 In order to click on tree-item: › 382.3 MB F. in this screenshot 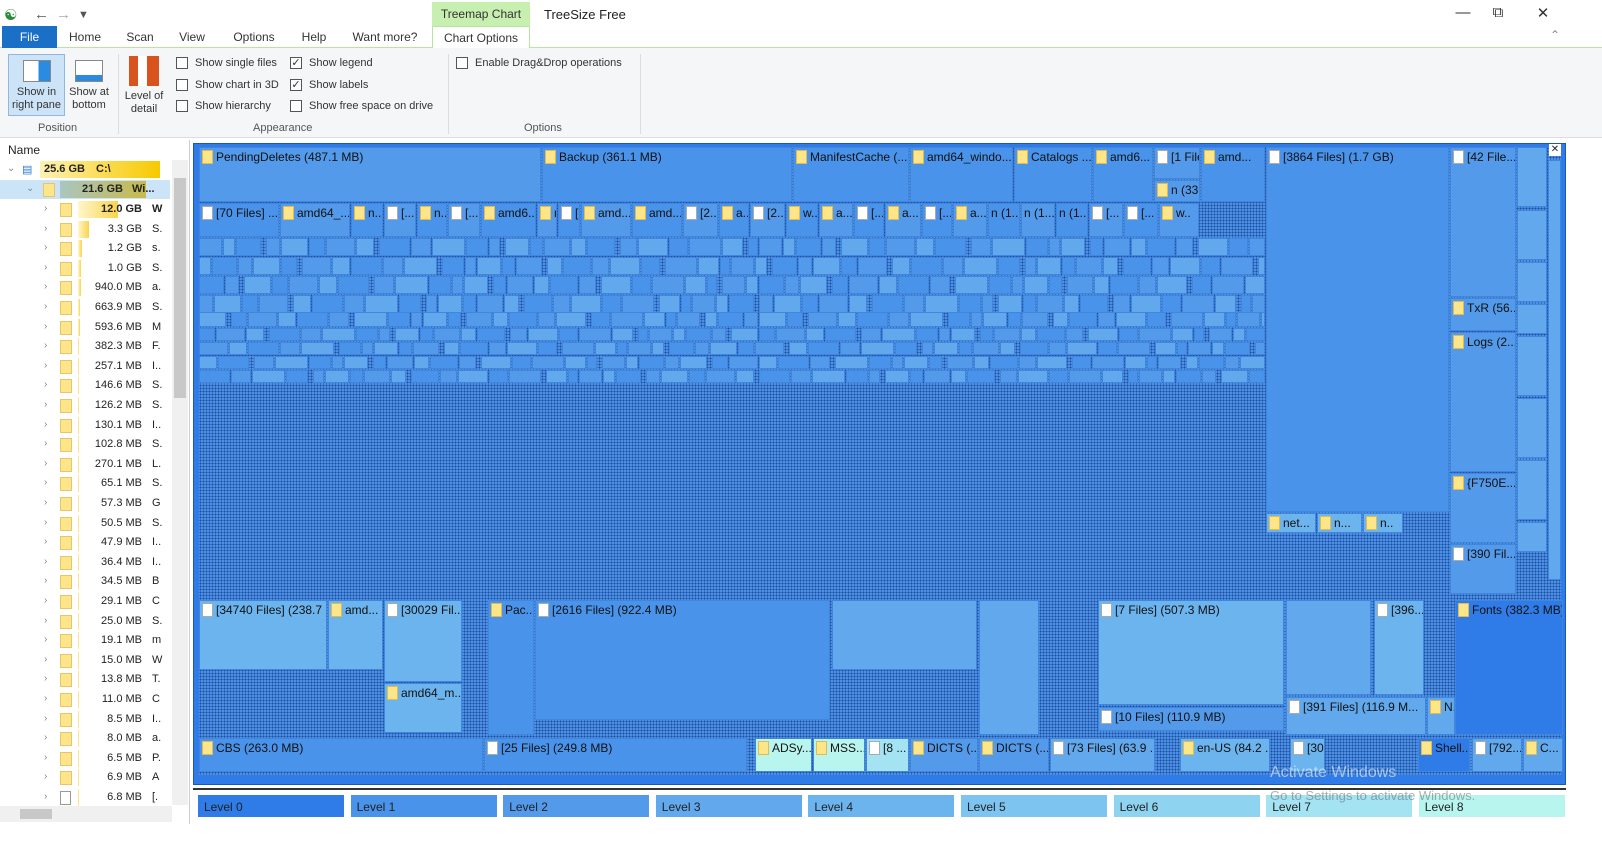, I will do `click(86, 346)`.